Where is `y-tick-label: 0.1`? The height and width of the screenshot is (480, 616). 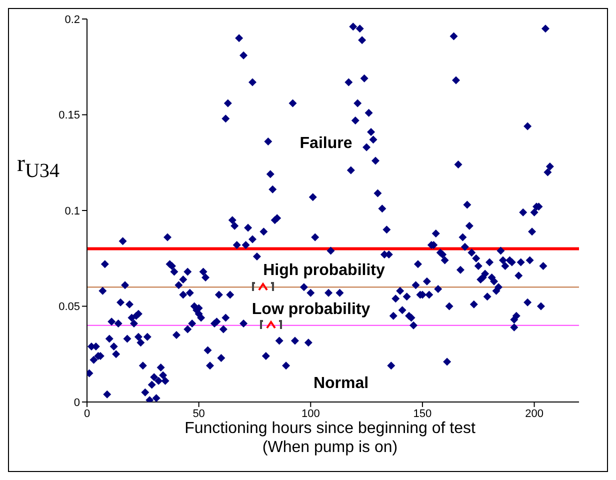 y-tick-label: 0.1 is located at coordinates (72, 211).